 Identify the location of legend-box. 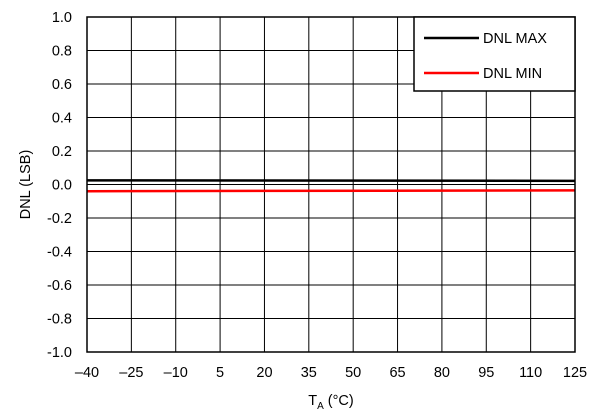
(494, 54).